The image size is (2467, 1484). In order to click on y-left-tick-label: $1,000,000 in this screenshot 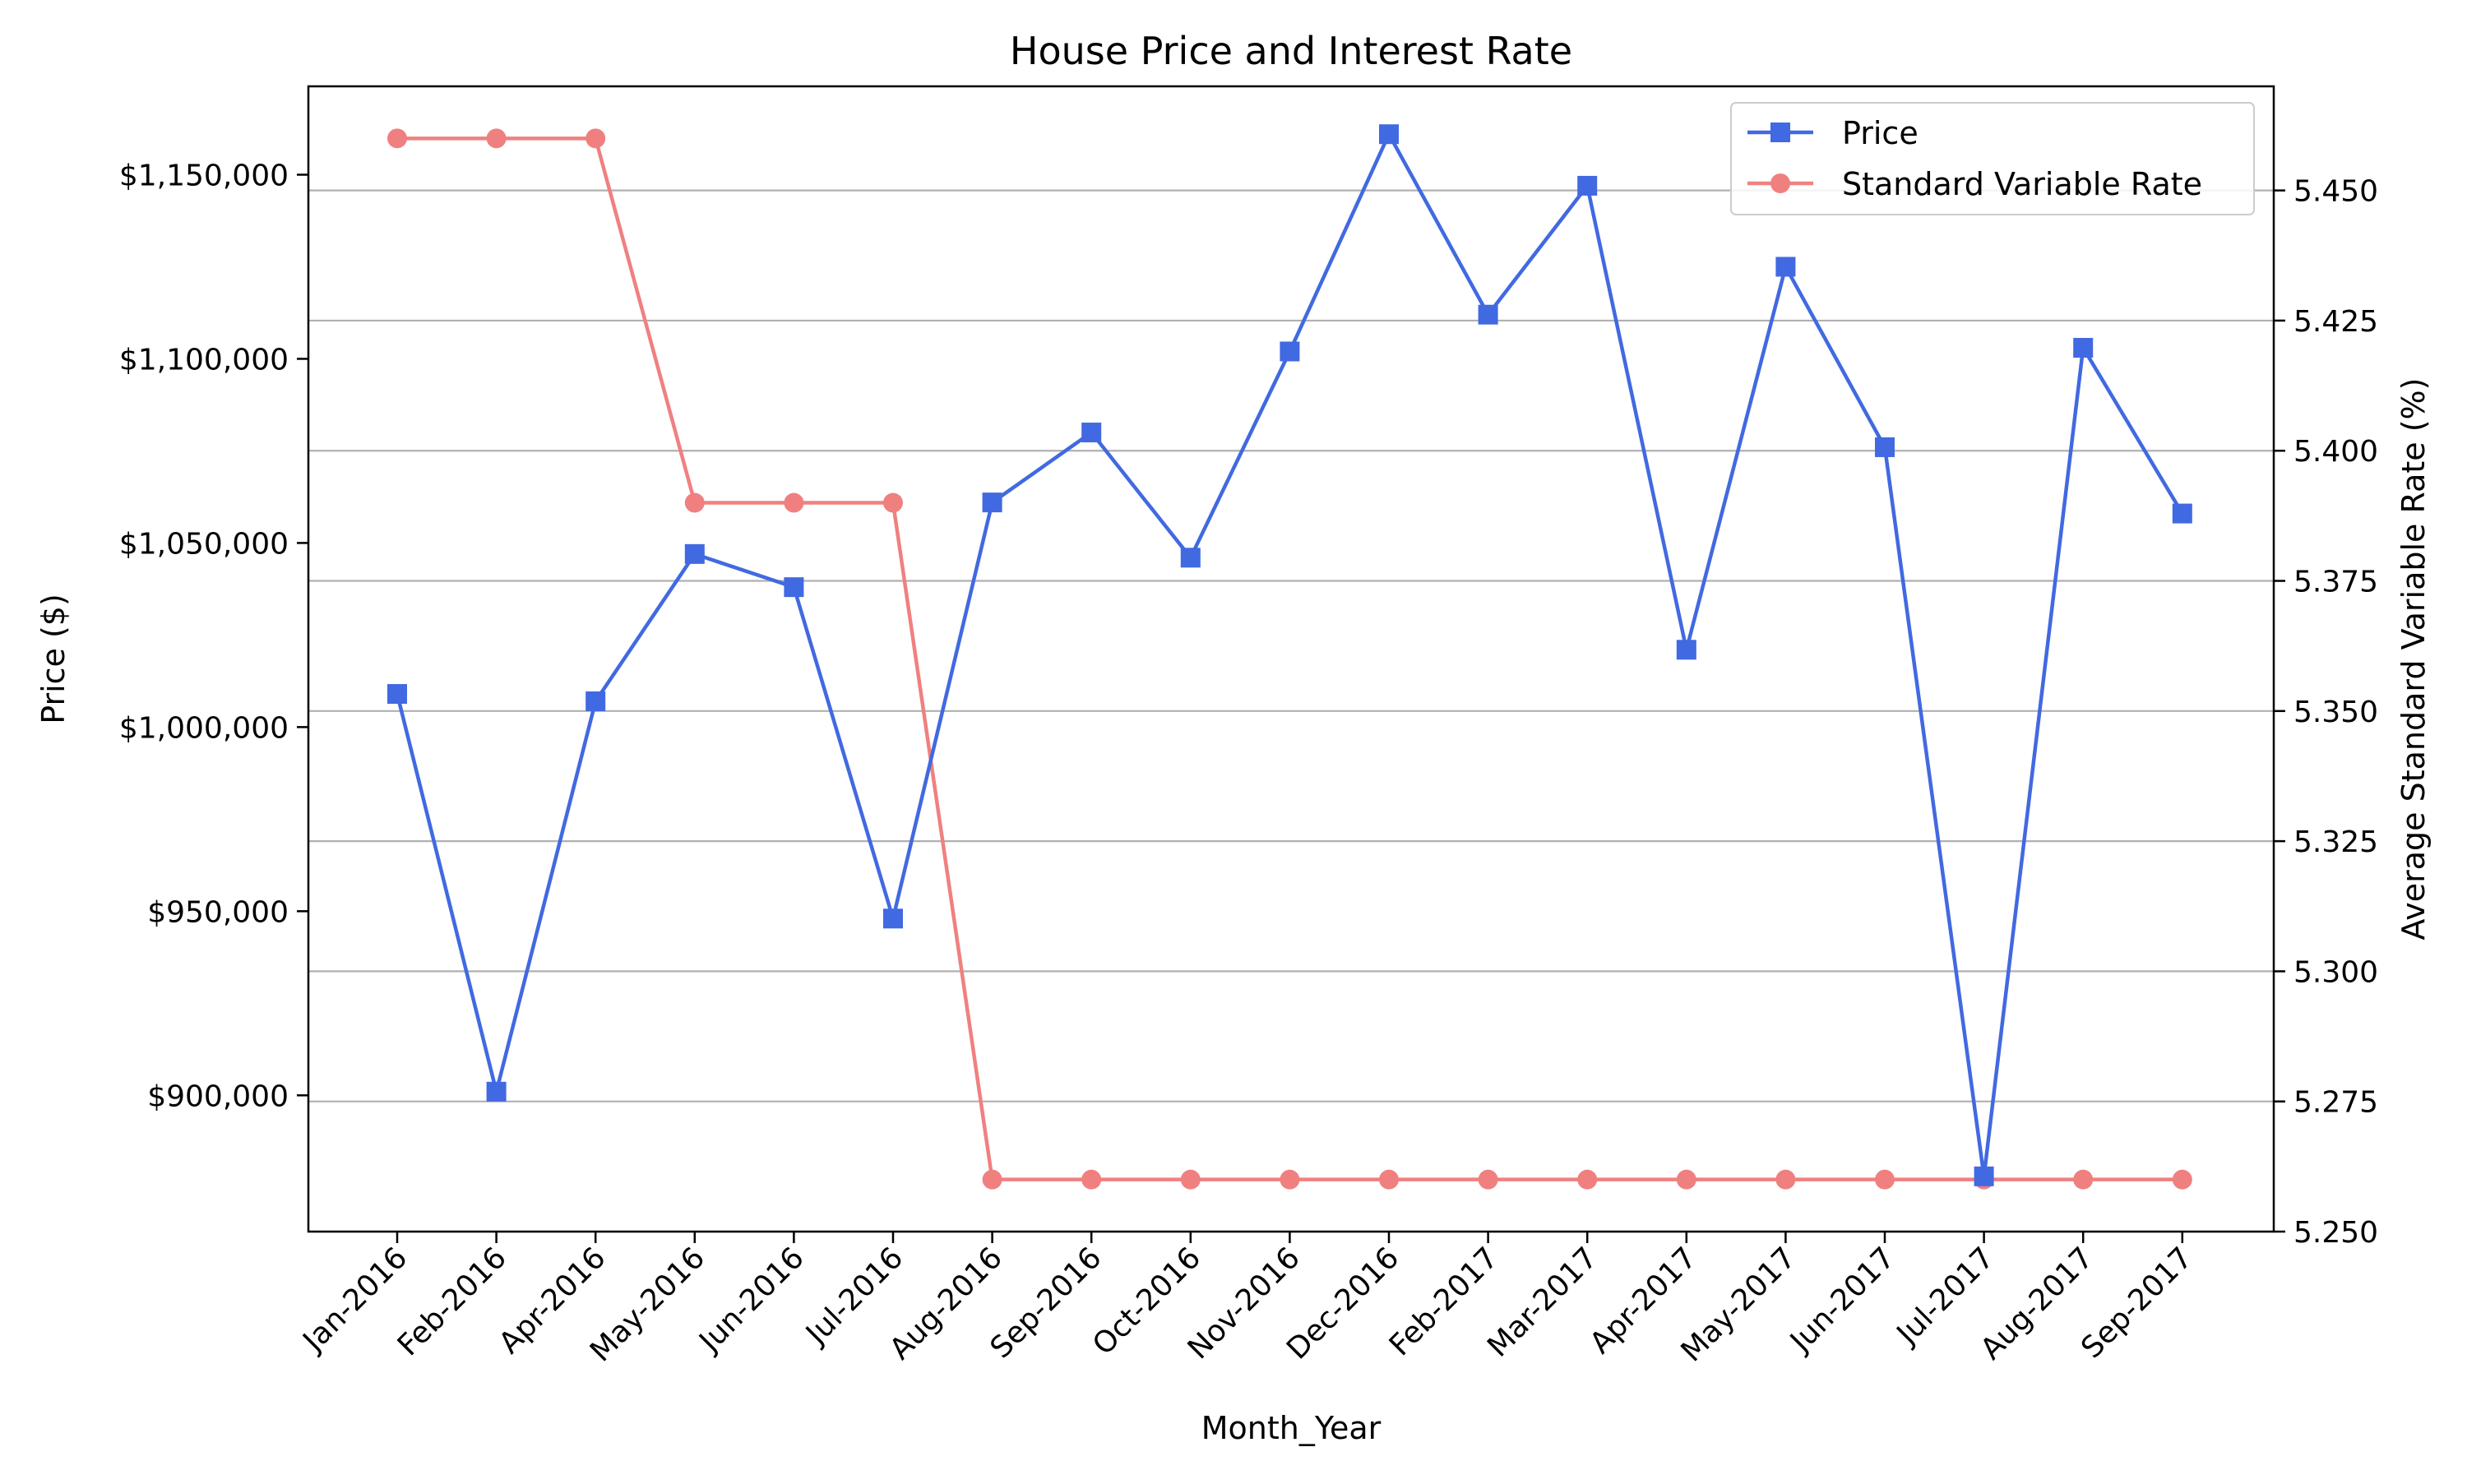, I will do `click(204, 728)`.